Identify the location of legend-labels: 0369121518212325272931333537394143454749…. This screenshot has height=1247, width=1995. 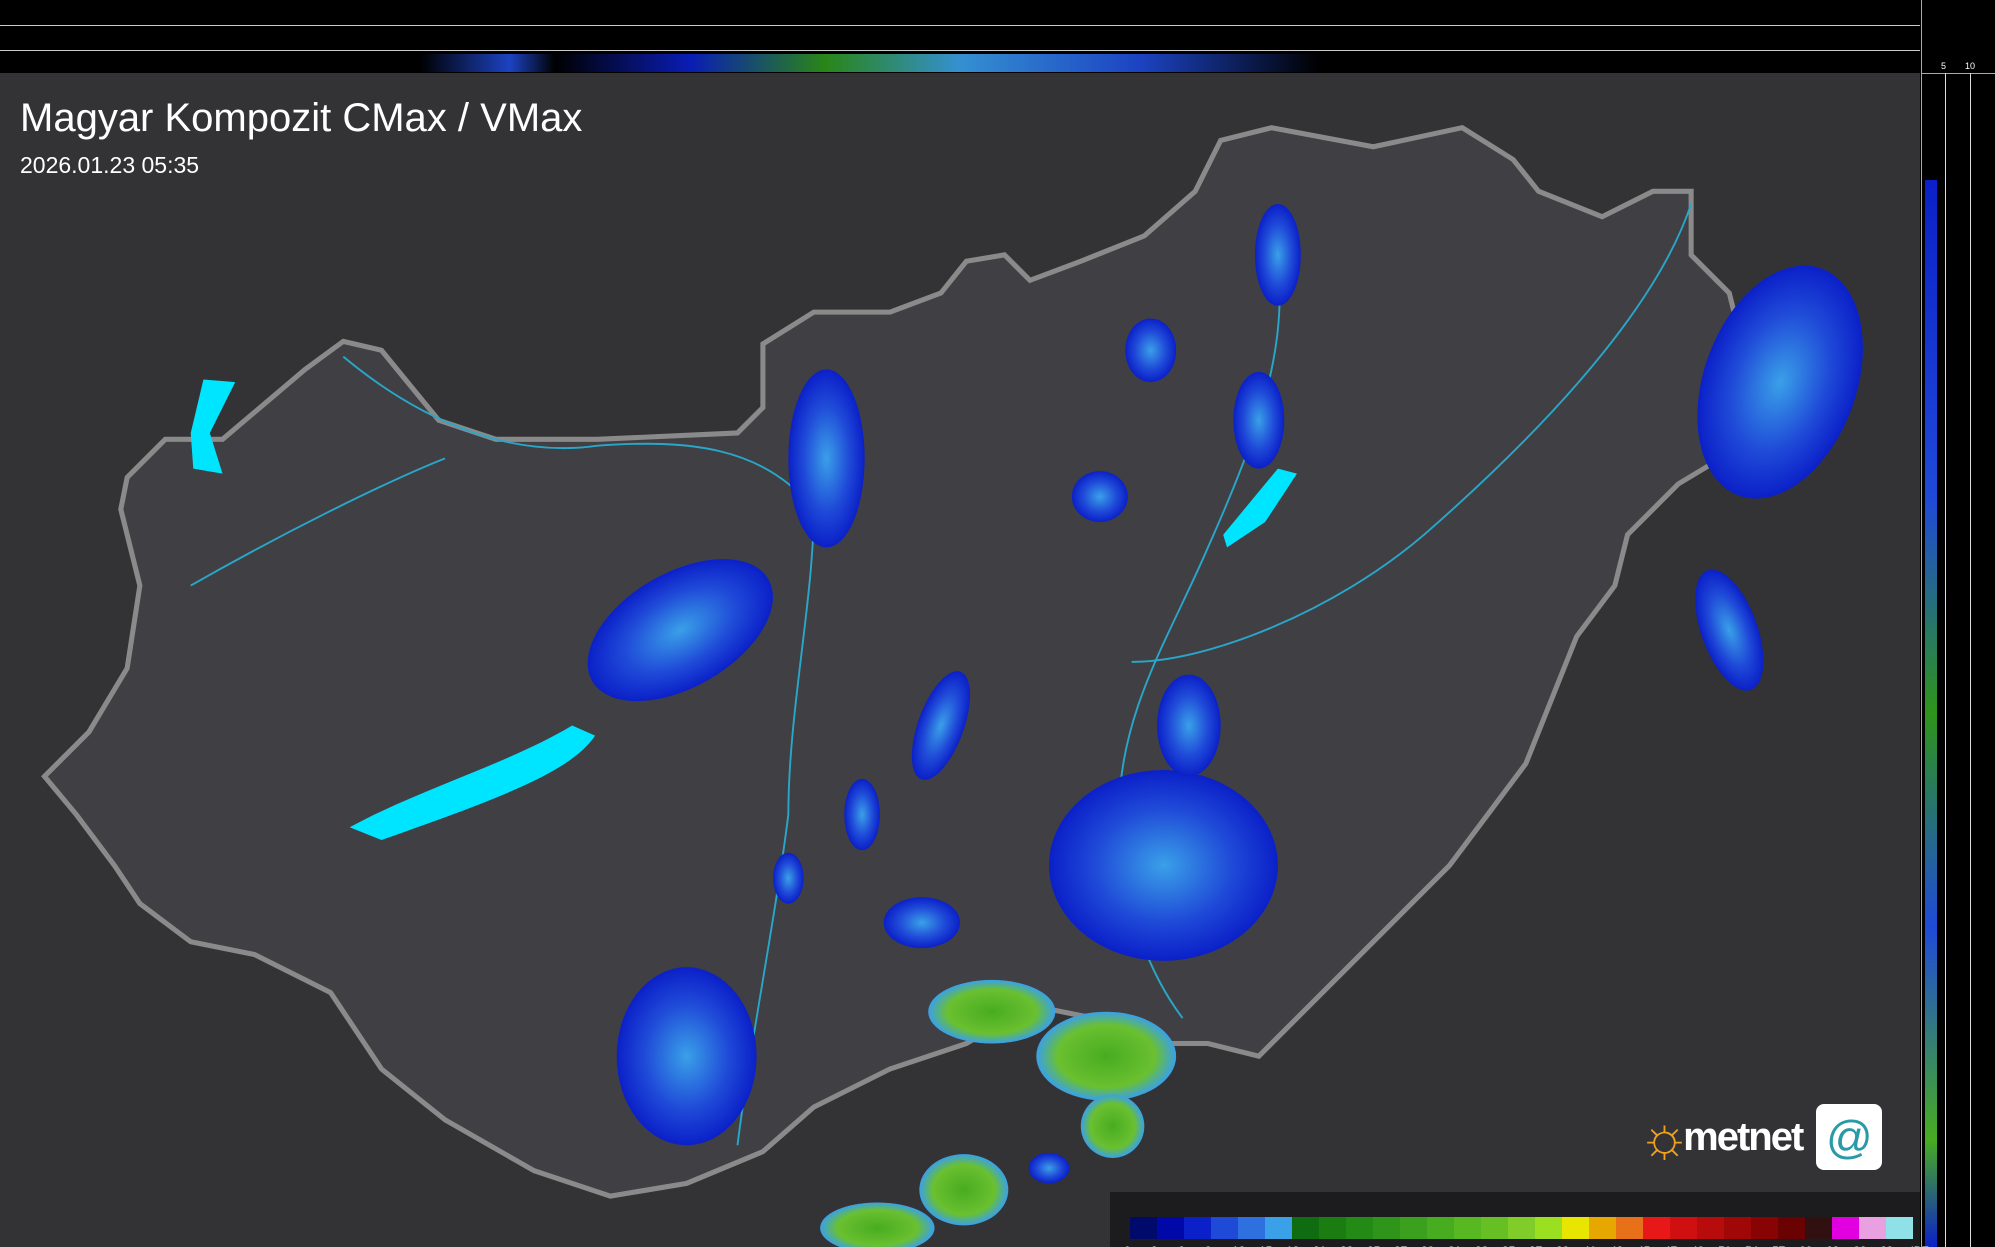
(1529, 1245).